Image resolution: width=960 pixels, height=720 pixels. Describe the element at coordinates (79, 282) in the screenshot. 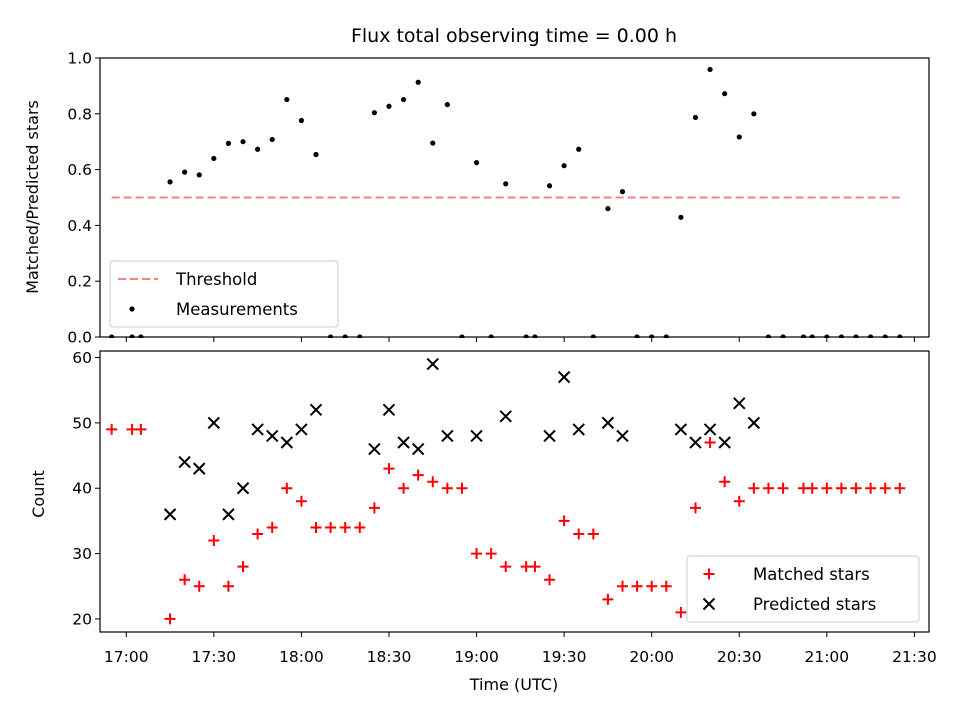

I see `ratio-y-tick-label: 0.2` at that location.